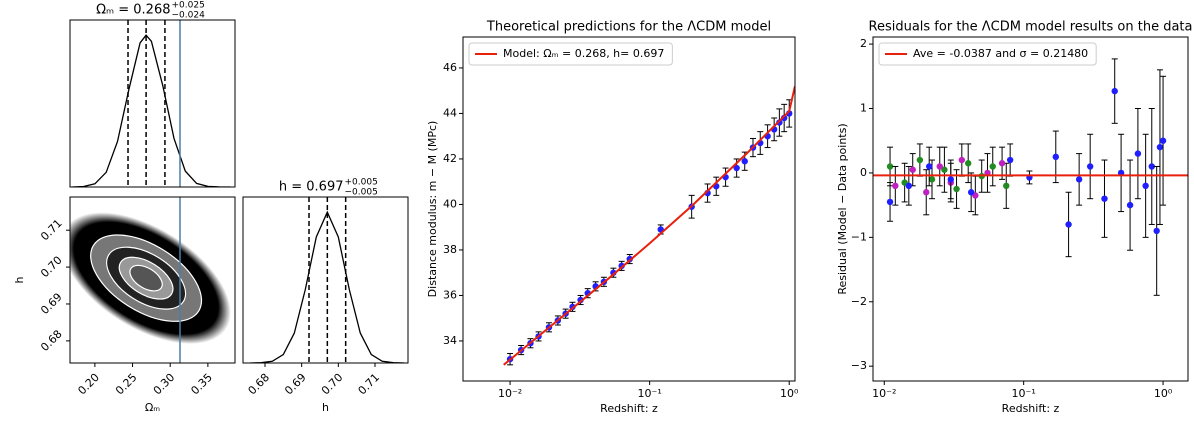  Describe the element at coordinates (51, 230) in the screenshot. I see `y-tick-label: 0.71` at that location.